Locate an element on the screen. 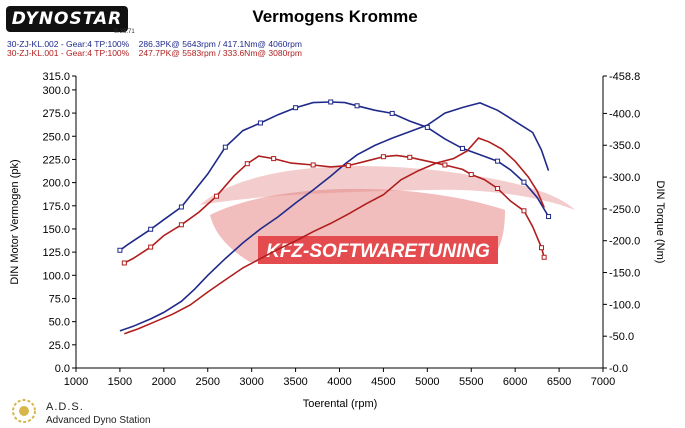  watermark-car-swoosh is located at coordinates (387, 188).